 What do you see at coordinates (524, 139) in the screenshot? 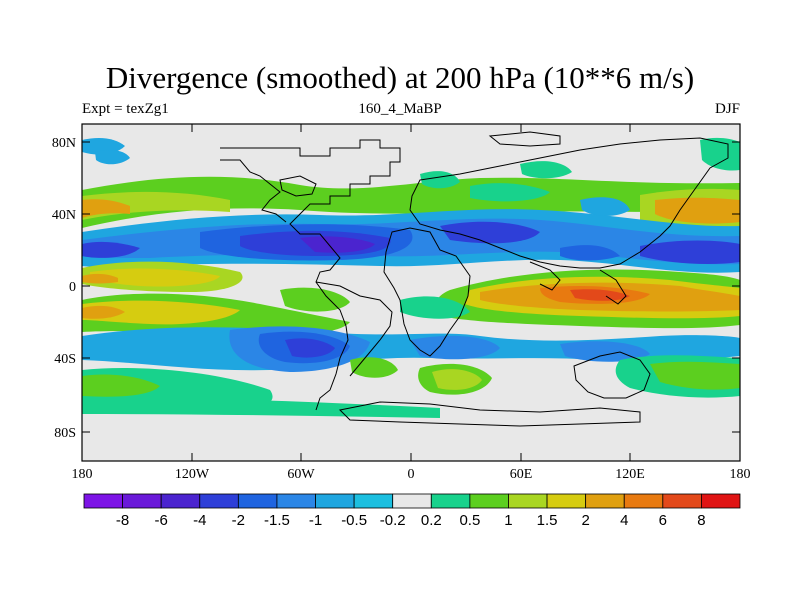
I see `coastline-arctic-island` at bounding box center [524, 139].